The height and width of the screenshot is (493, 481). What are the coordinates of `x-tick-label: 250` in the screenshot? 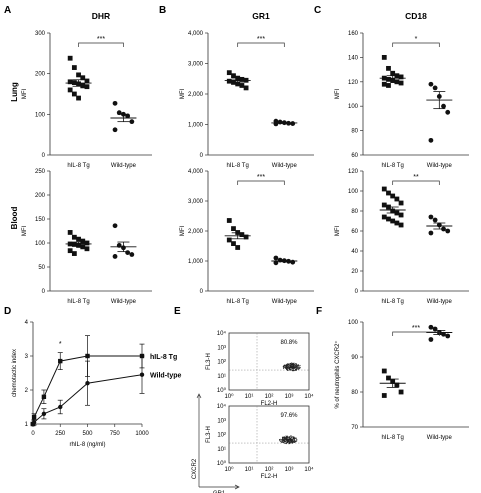 It's located at (60, 434).